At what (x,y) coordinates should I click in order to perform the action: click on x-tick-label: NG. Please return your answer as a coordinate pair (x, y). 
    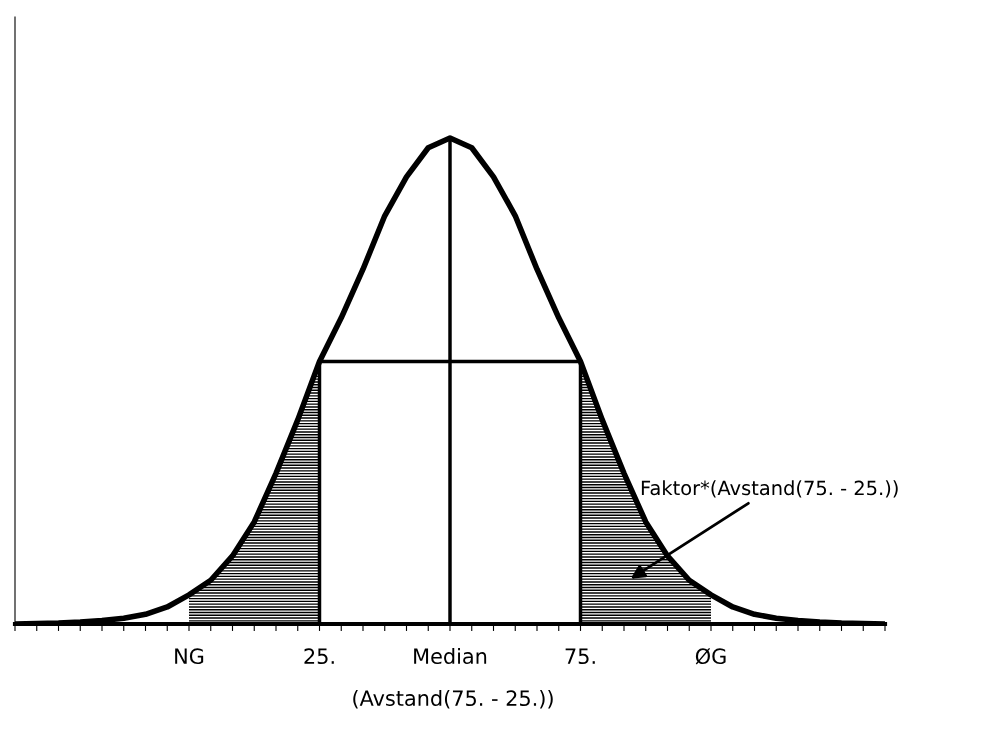
    Looking at the image, I should click on (189, 656).